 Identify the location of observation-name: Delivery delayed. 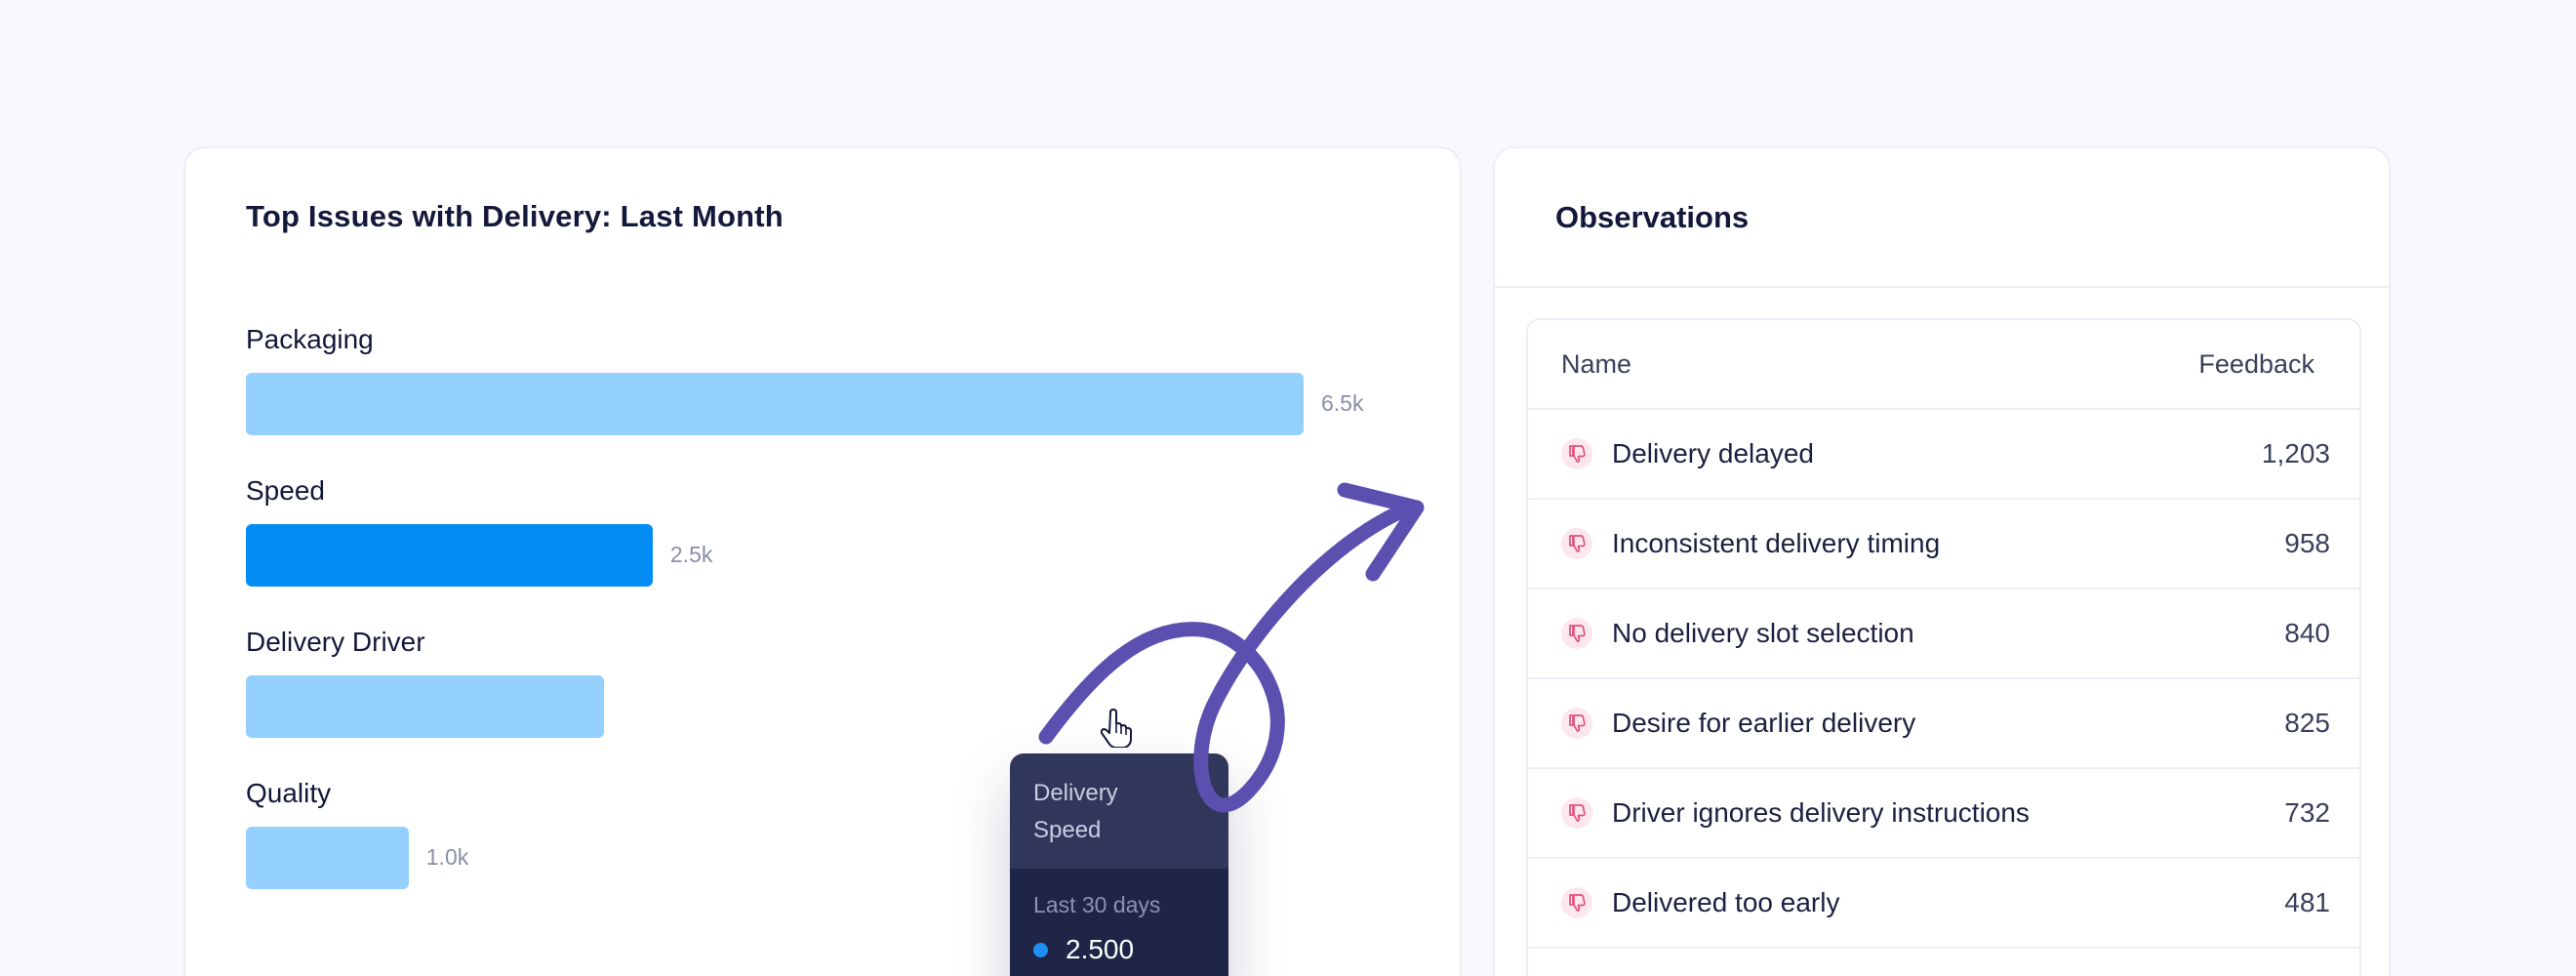
(1713, 453).